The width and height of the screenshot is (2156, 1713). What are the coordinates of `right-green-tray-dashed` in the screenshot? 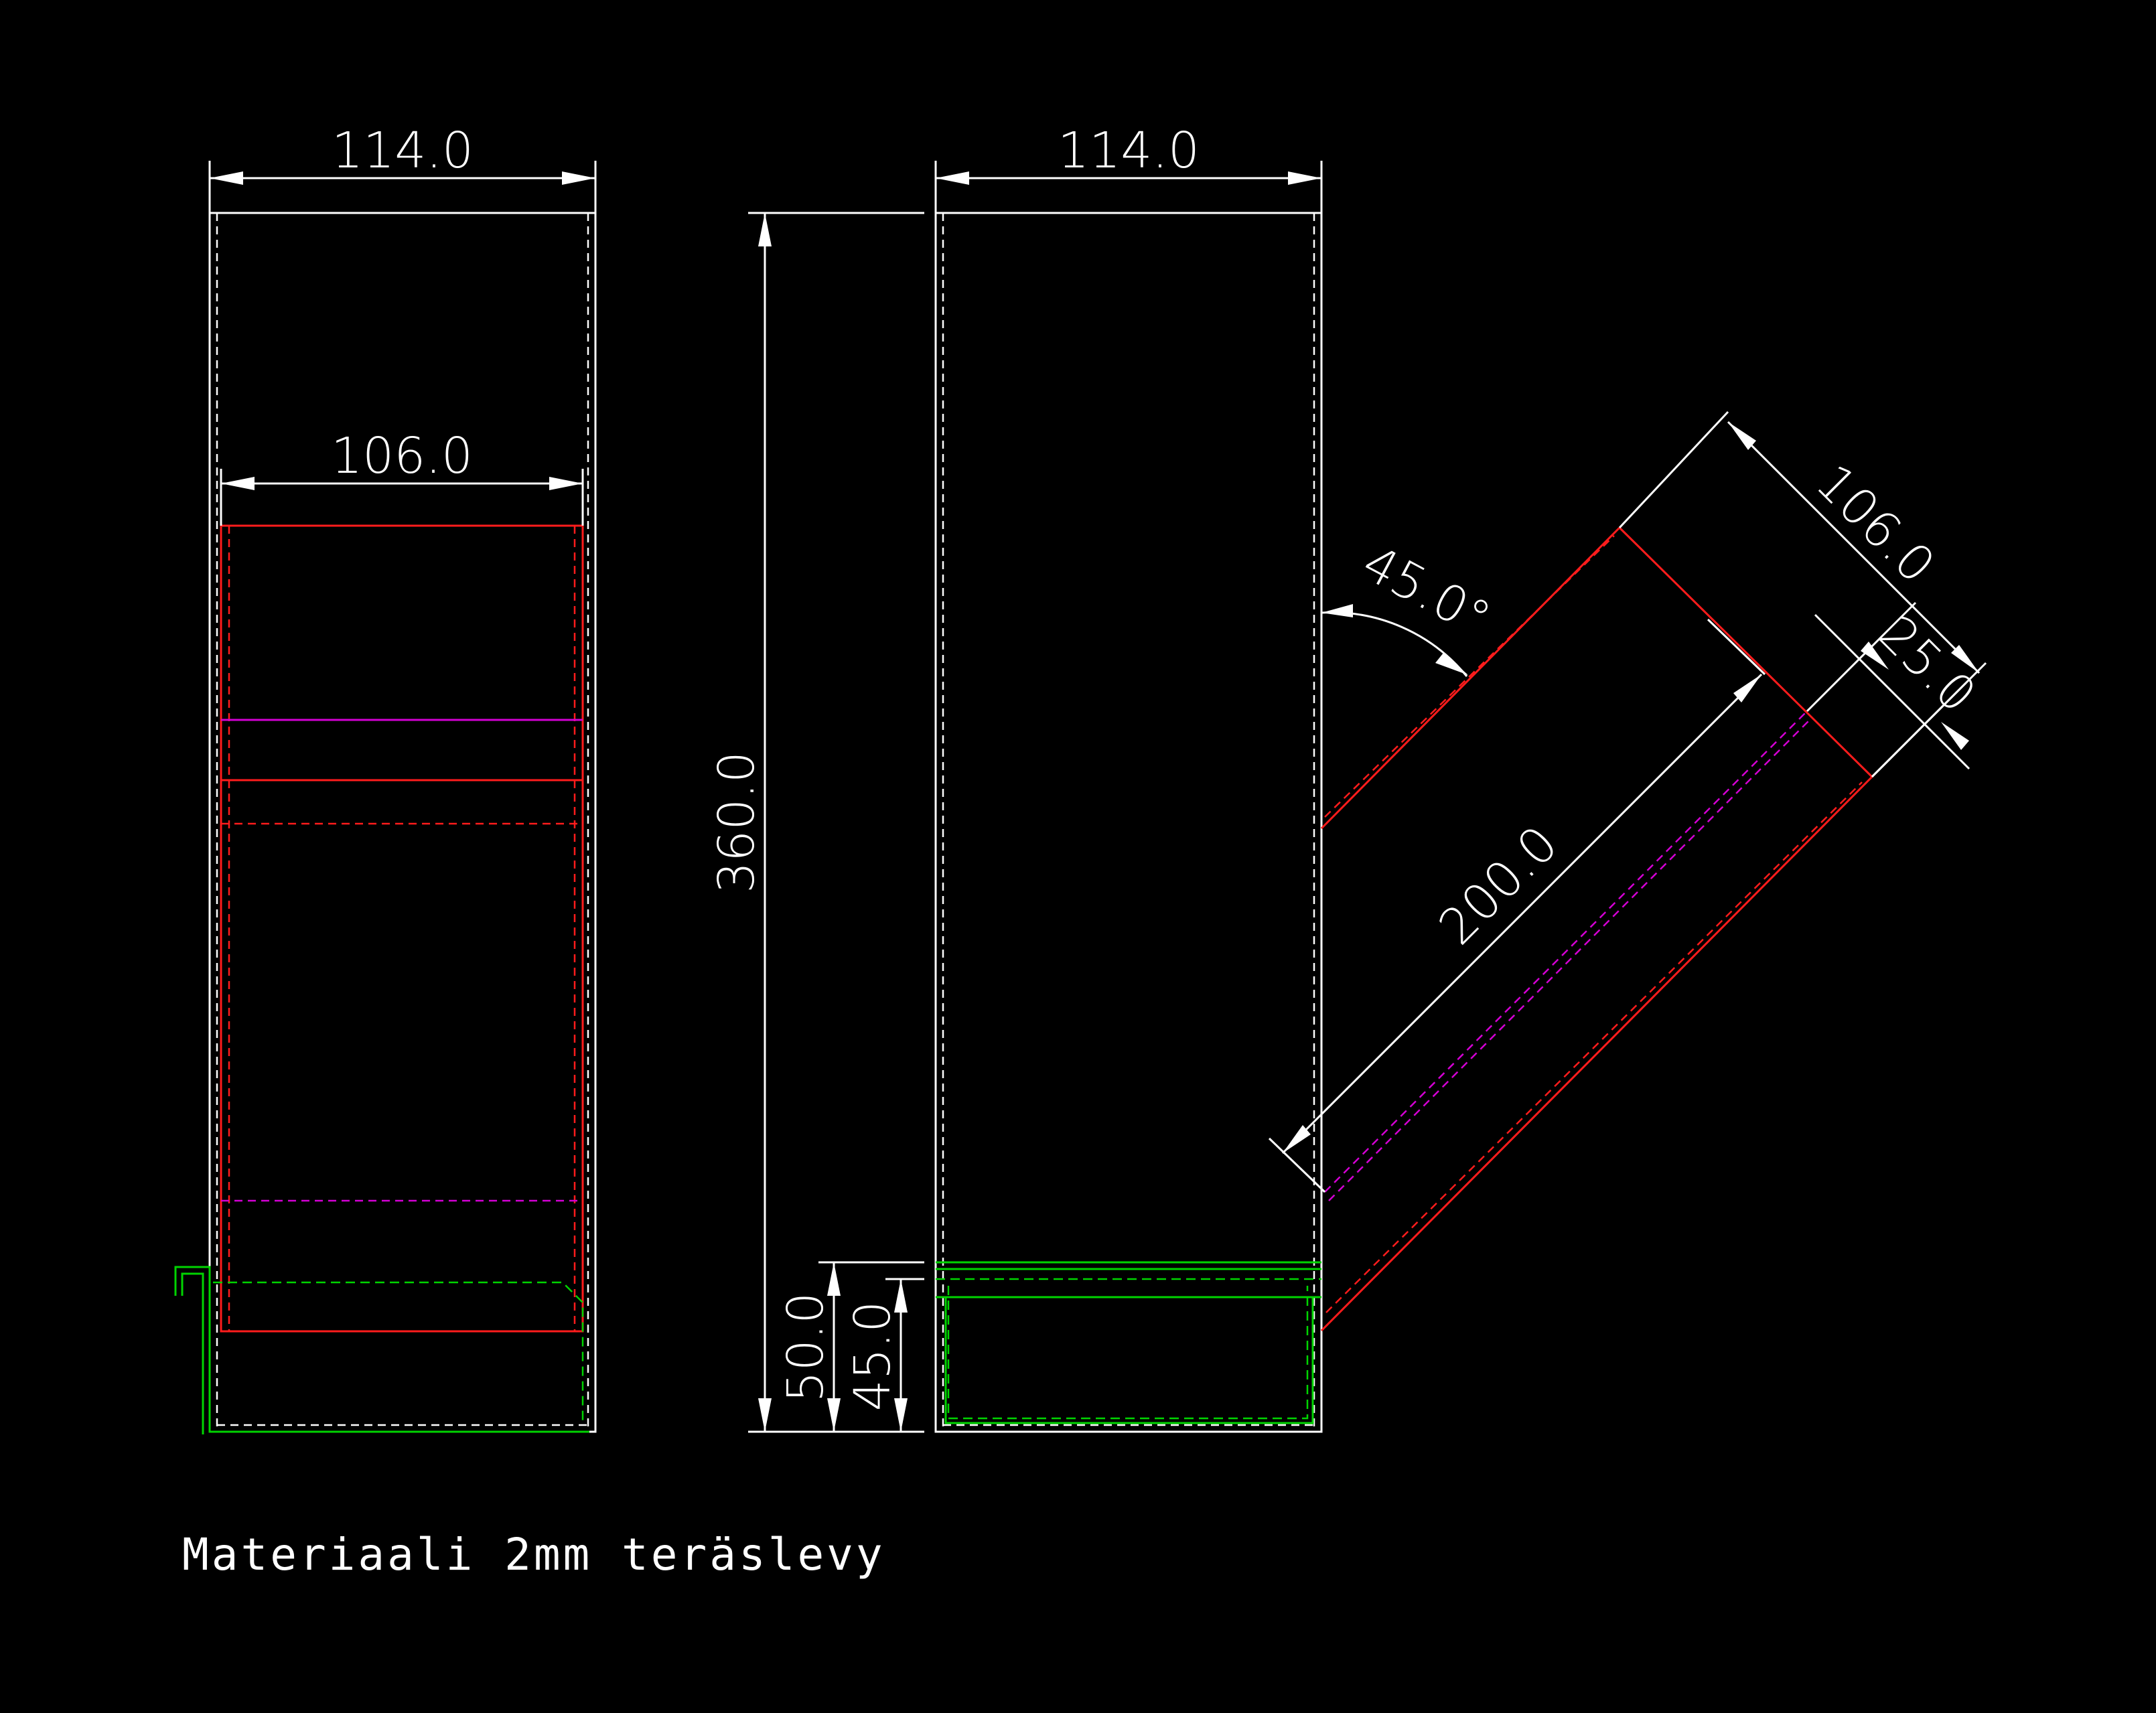 It's located at (1128, 1353).